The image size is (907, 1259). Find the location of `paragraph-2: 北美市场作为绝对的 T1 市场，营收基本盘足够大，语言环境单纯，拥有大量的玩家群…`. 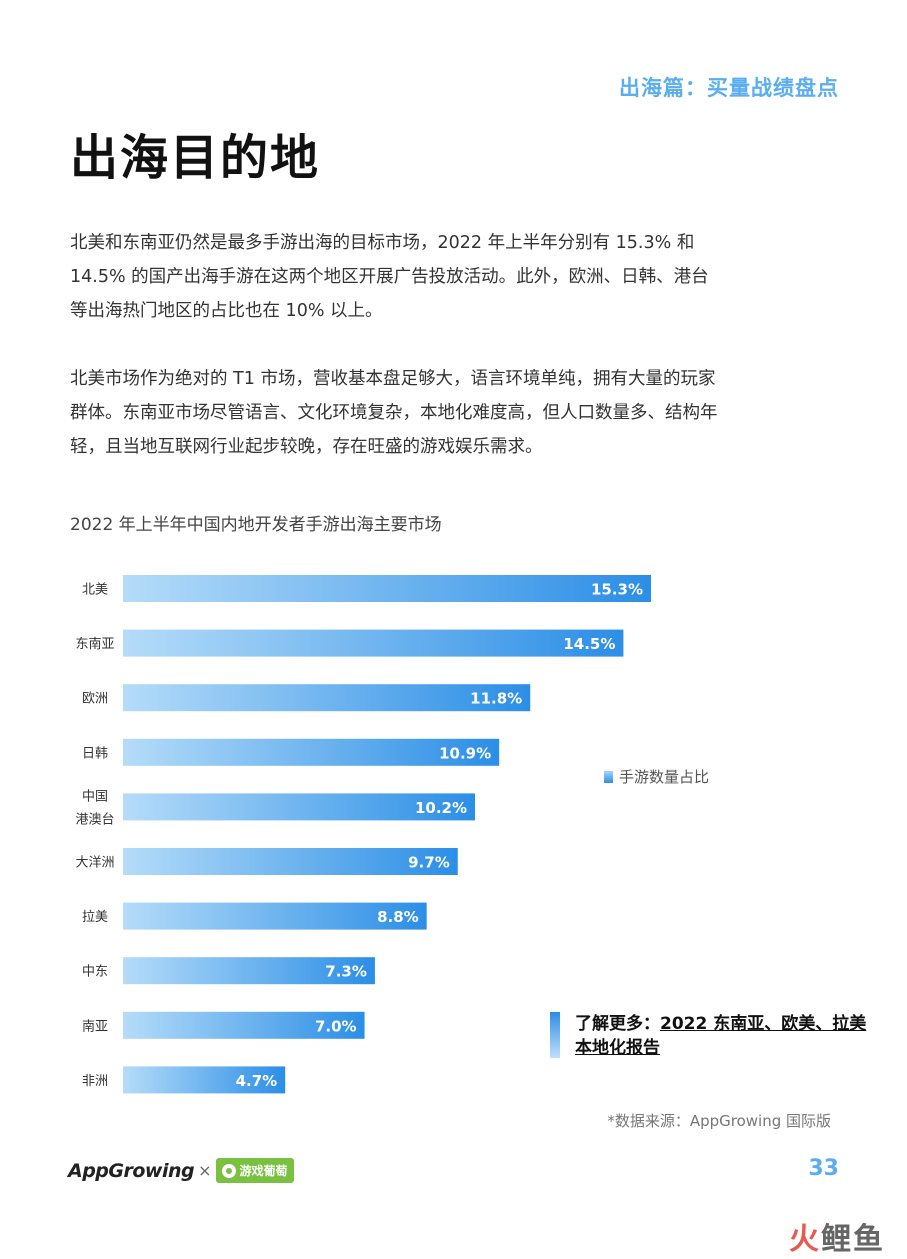

paragraph-2: 北美市场作为绝对的 T1 市场，营收基本盘足够大，语言环境单纯，拥有大量的玩家群… is located at coordinates (394, 413).